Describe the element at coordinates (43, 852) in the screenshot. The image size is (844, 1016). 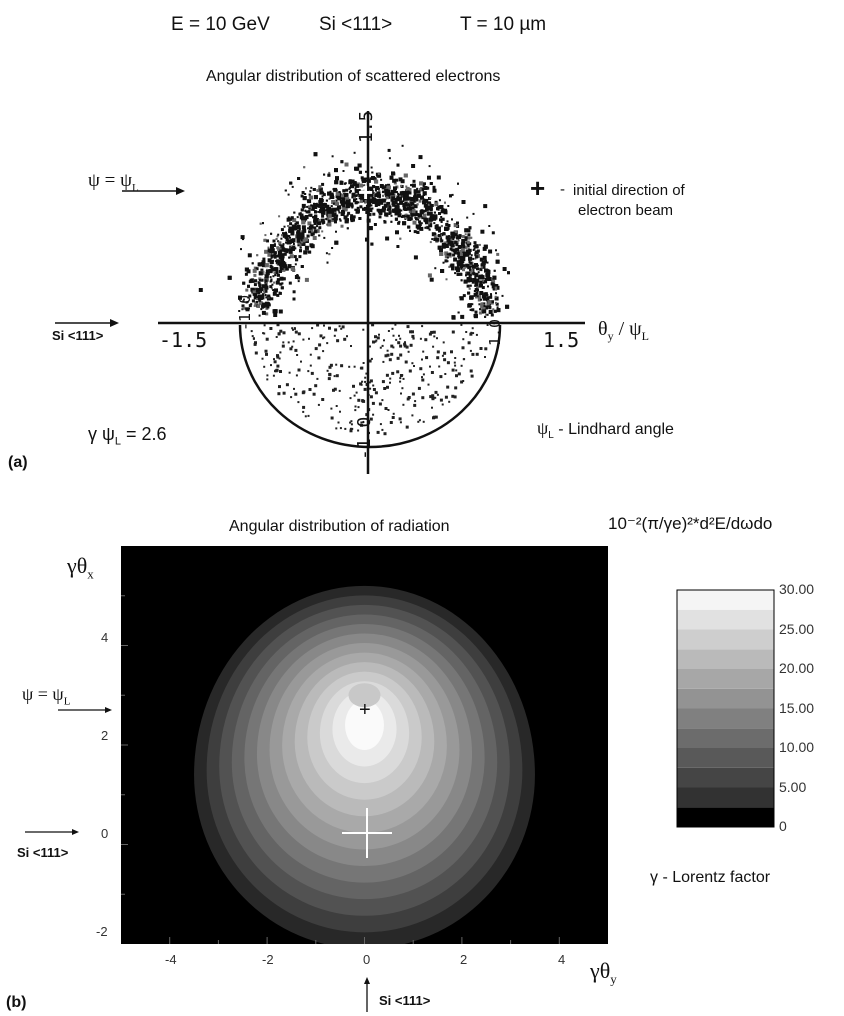
I see `panel-b-si-left: Si <111>` at that location.